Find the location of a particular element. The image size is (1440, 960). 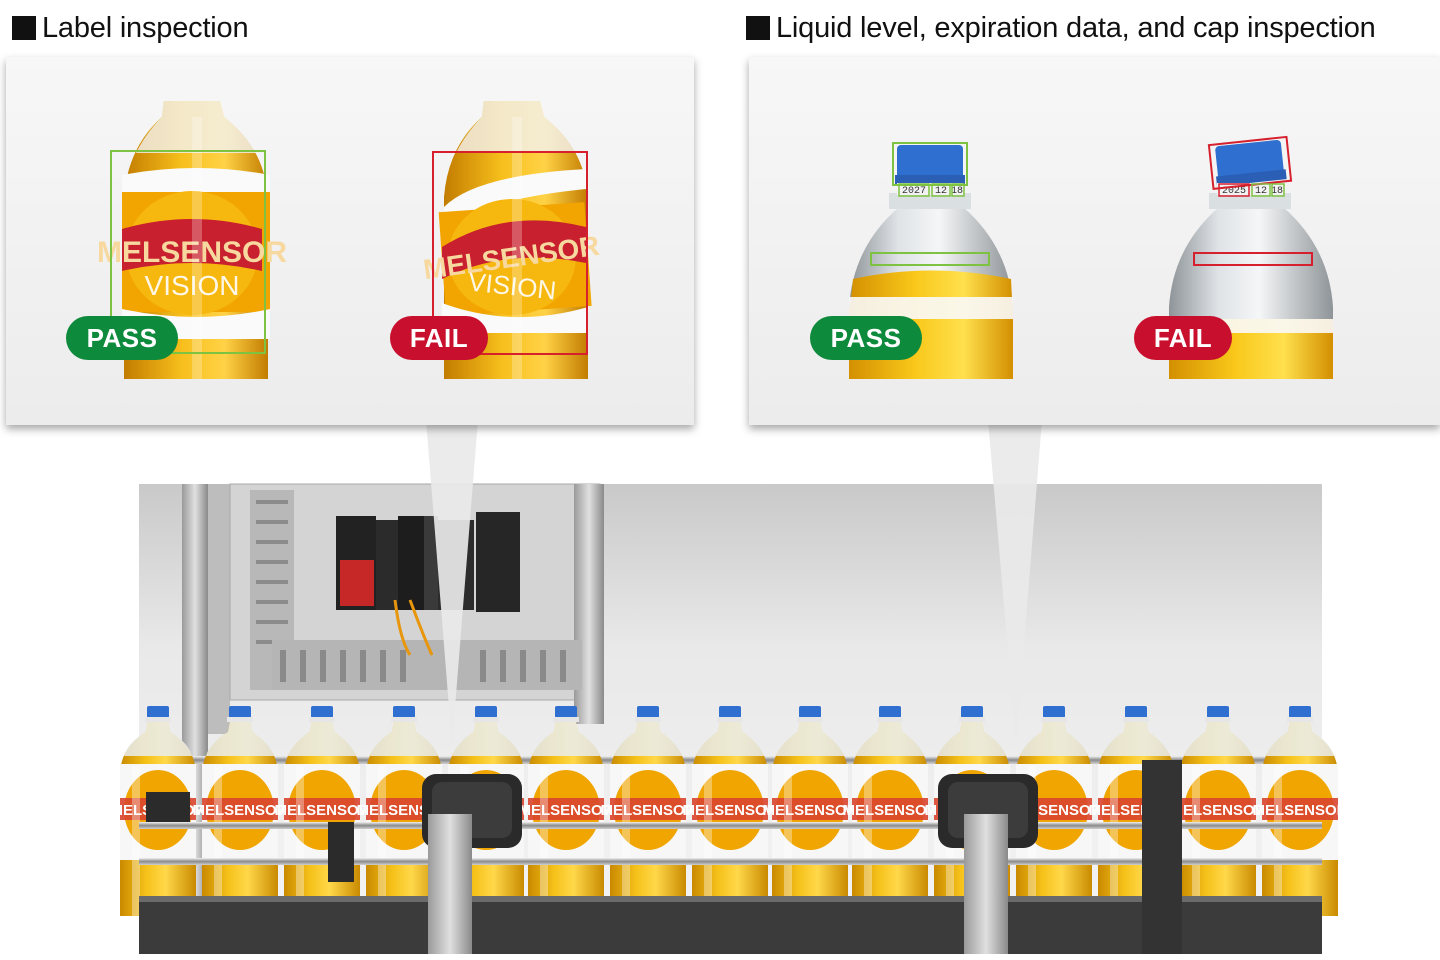

label-pass-badge: PASS is located at coordinates (122, 338).